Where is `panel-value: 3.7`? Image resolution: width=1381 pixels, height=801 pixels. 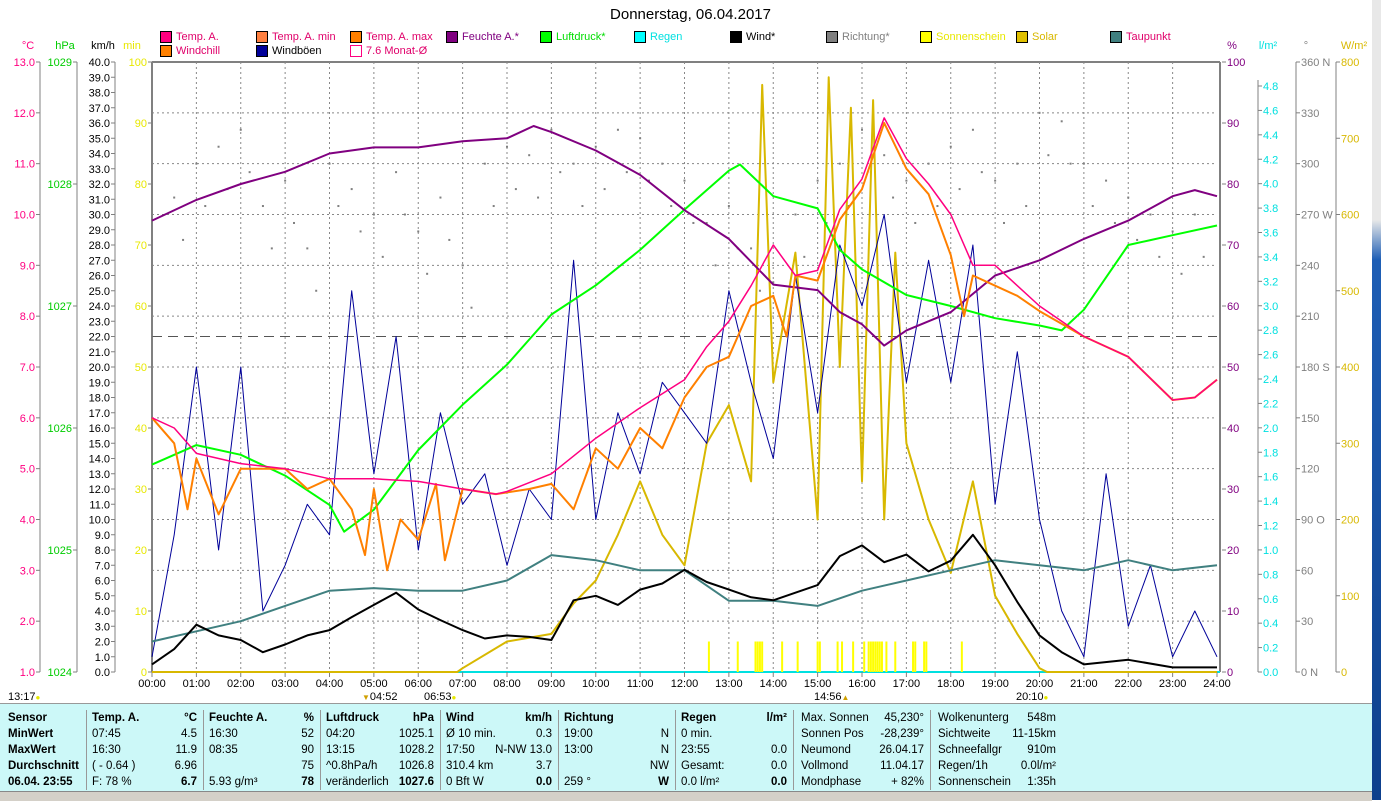
panel-value: 3.7 is located at coordinates (544, 766).